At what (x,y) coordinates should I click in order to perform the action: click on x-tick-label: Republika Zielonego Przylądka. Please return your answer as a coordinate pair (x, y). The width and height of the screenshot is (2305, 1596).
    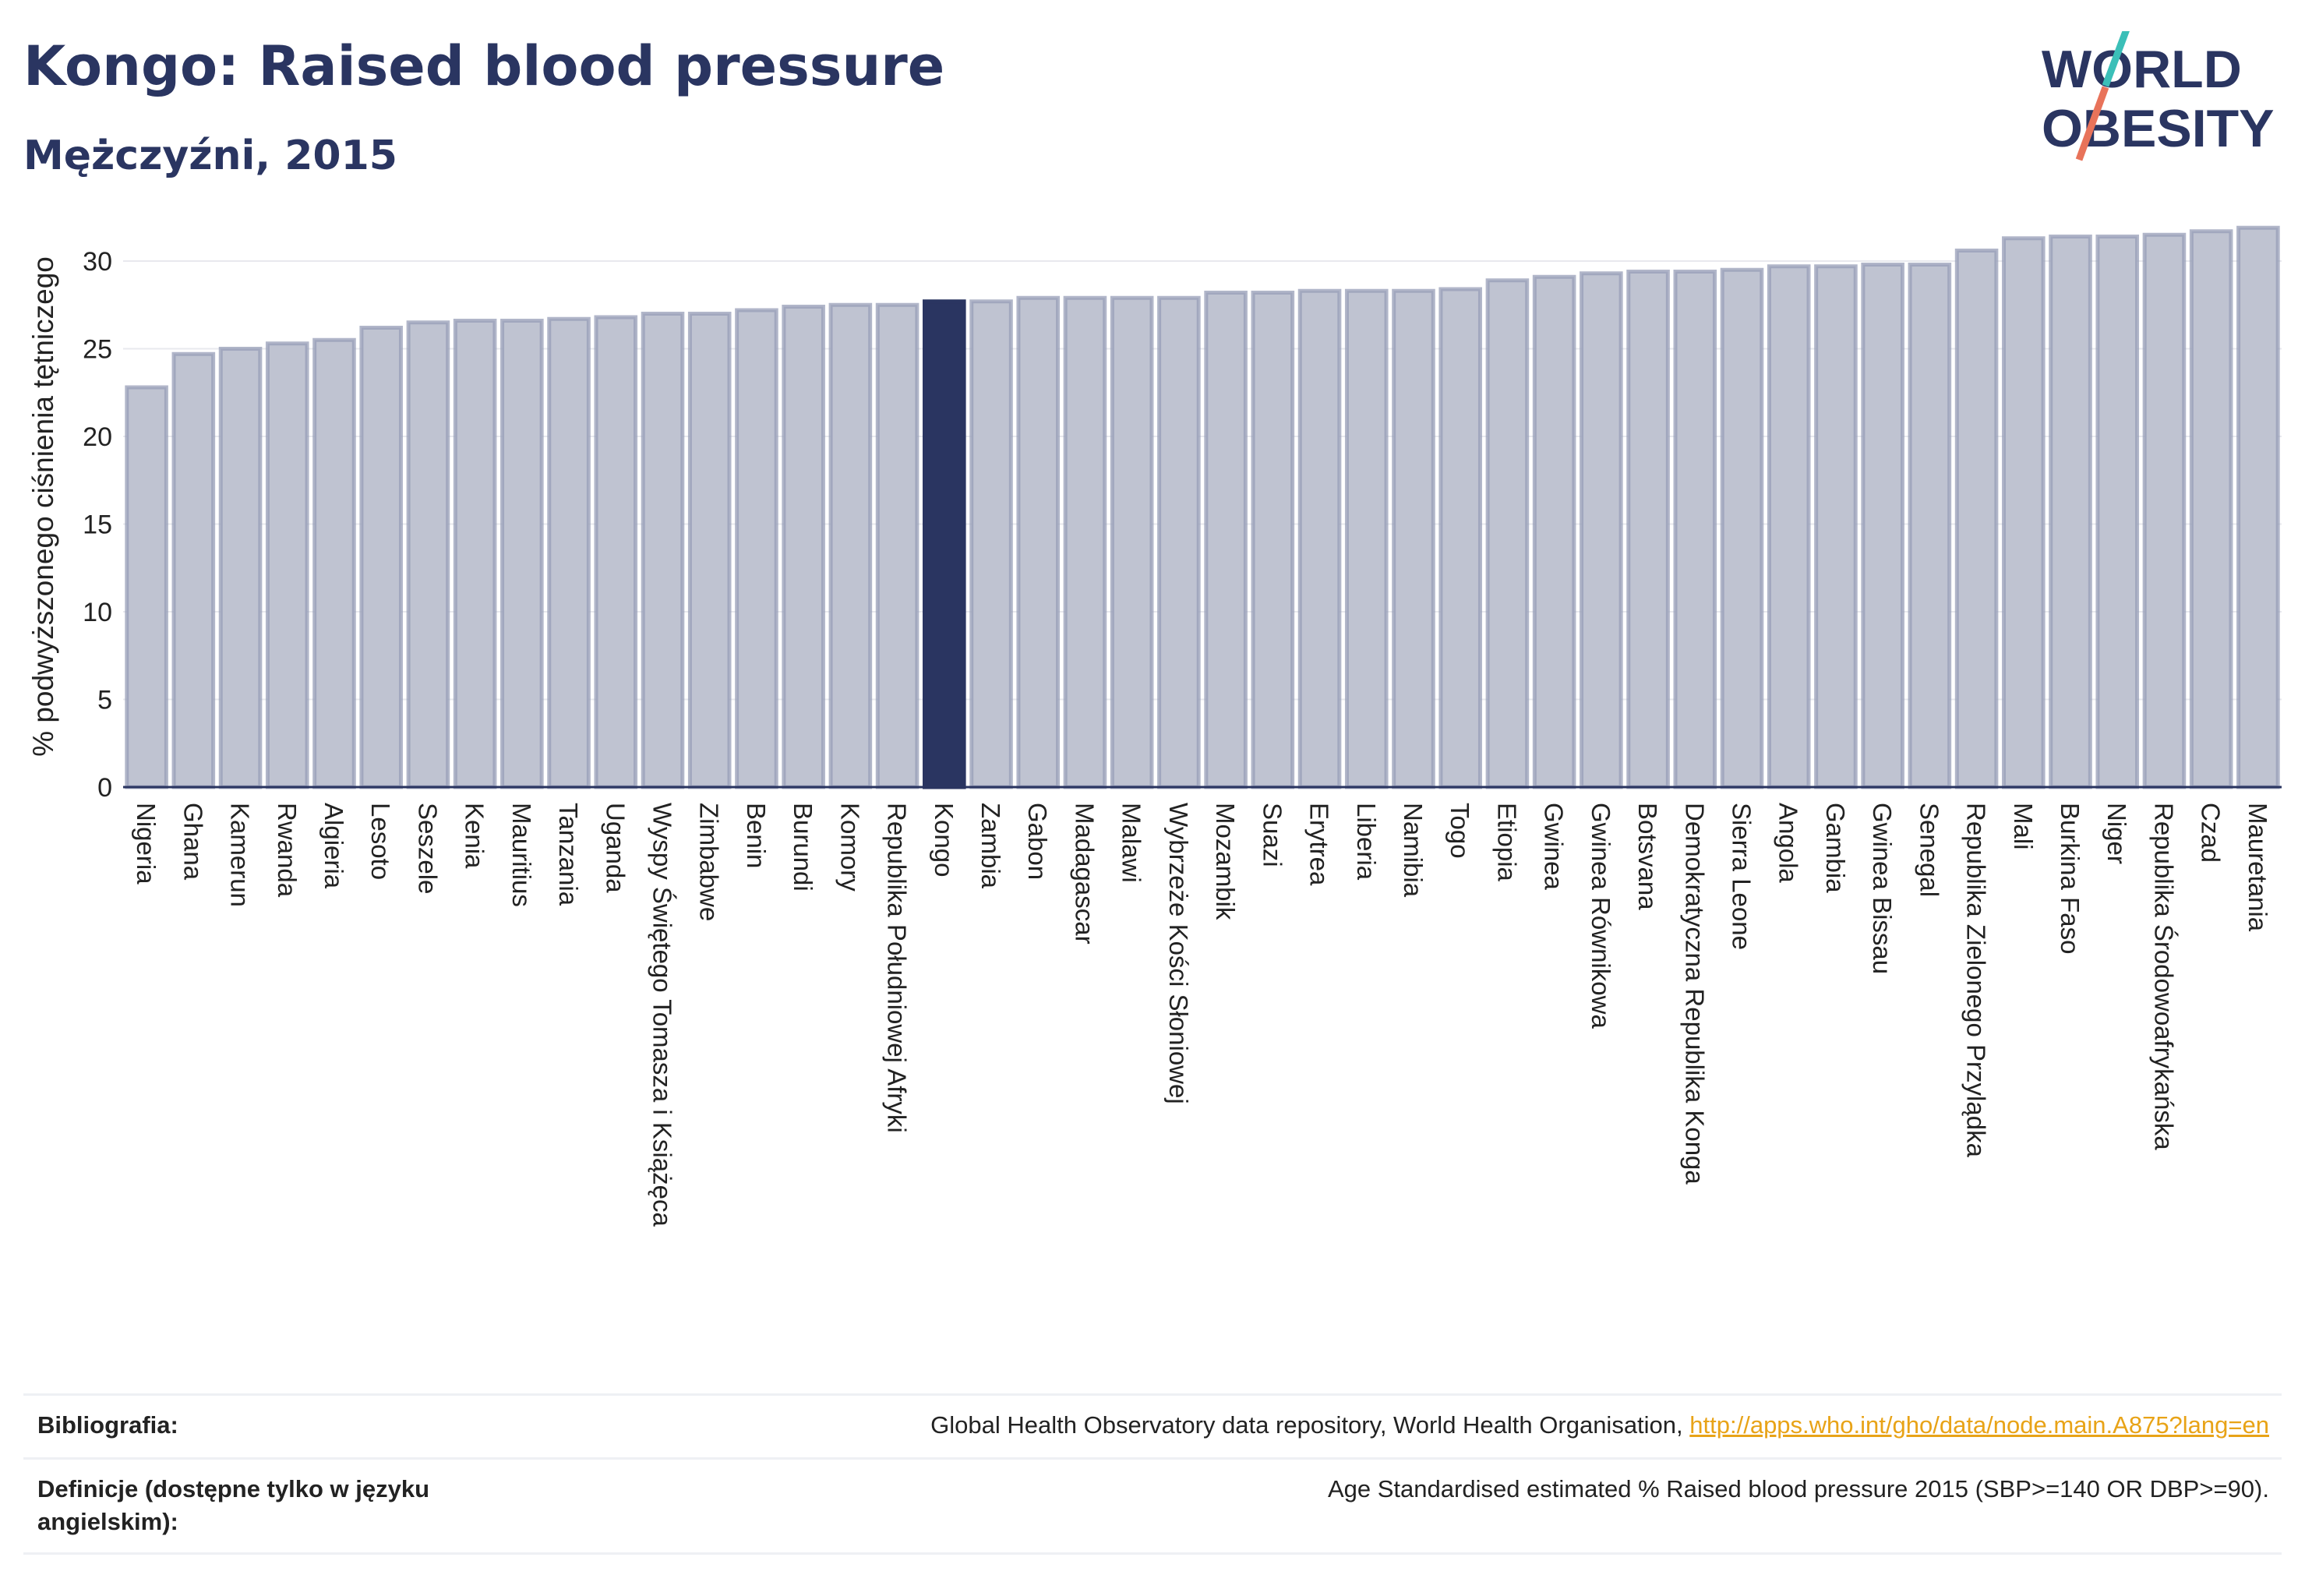
    Looking at the image, I should click on (1976, 980).